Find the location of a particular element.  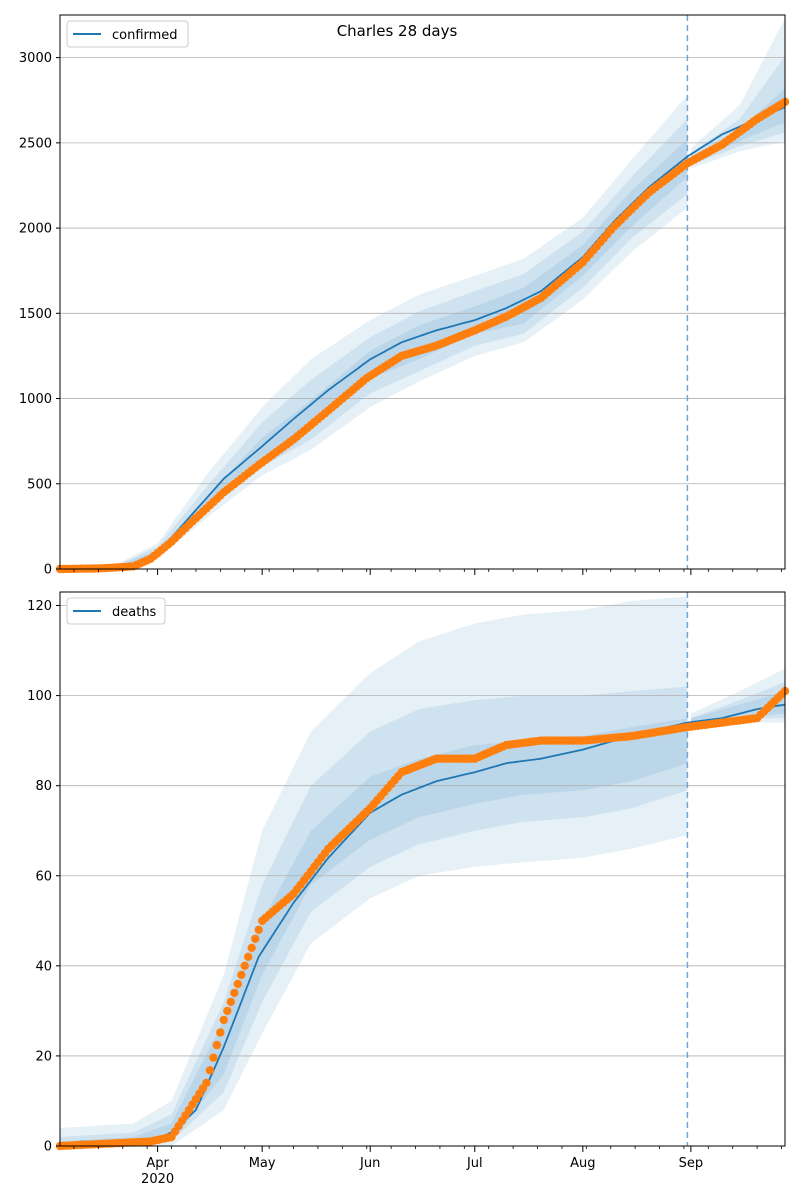

y-tick-label: 60 is located at coordinates (43, 876).